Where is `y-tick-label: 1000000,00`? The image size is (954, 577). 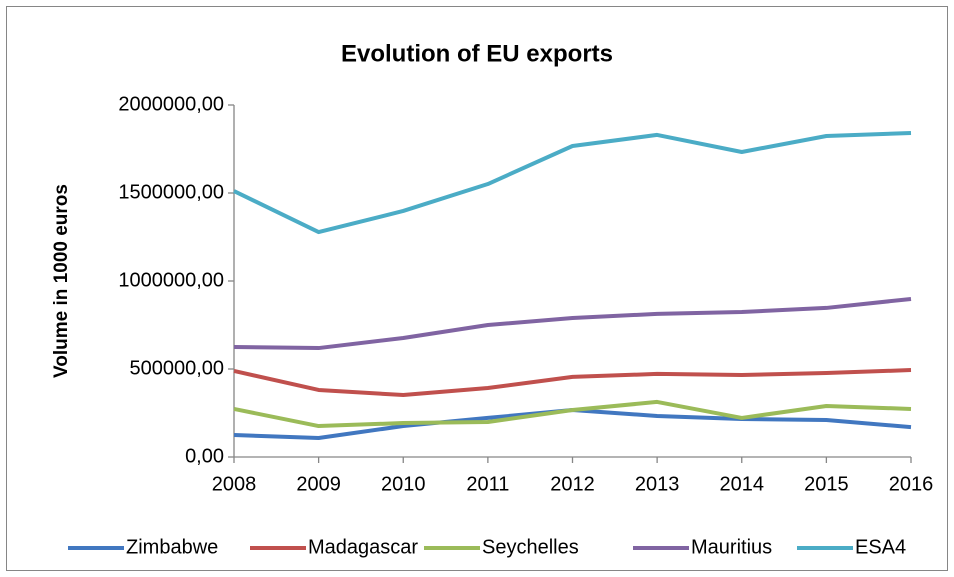 y-tick-label: 1000000,00 is located at coordinates (171, 280).